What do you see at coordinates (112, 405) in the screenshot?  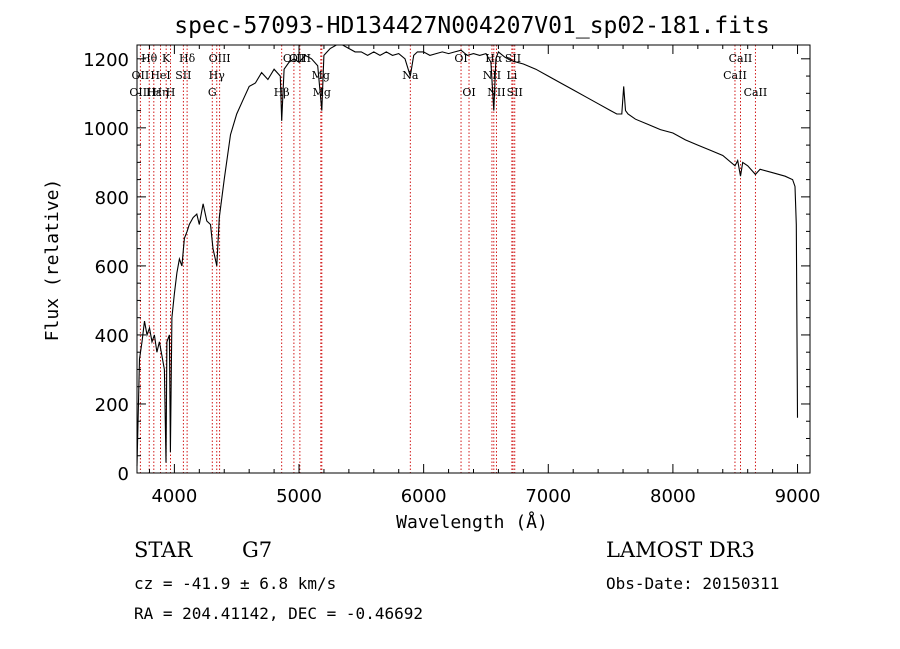 I see `y-tick-label: 200` at bounding box center [112, 405].